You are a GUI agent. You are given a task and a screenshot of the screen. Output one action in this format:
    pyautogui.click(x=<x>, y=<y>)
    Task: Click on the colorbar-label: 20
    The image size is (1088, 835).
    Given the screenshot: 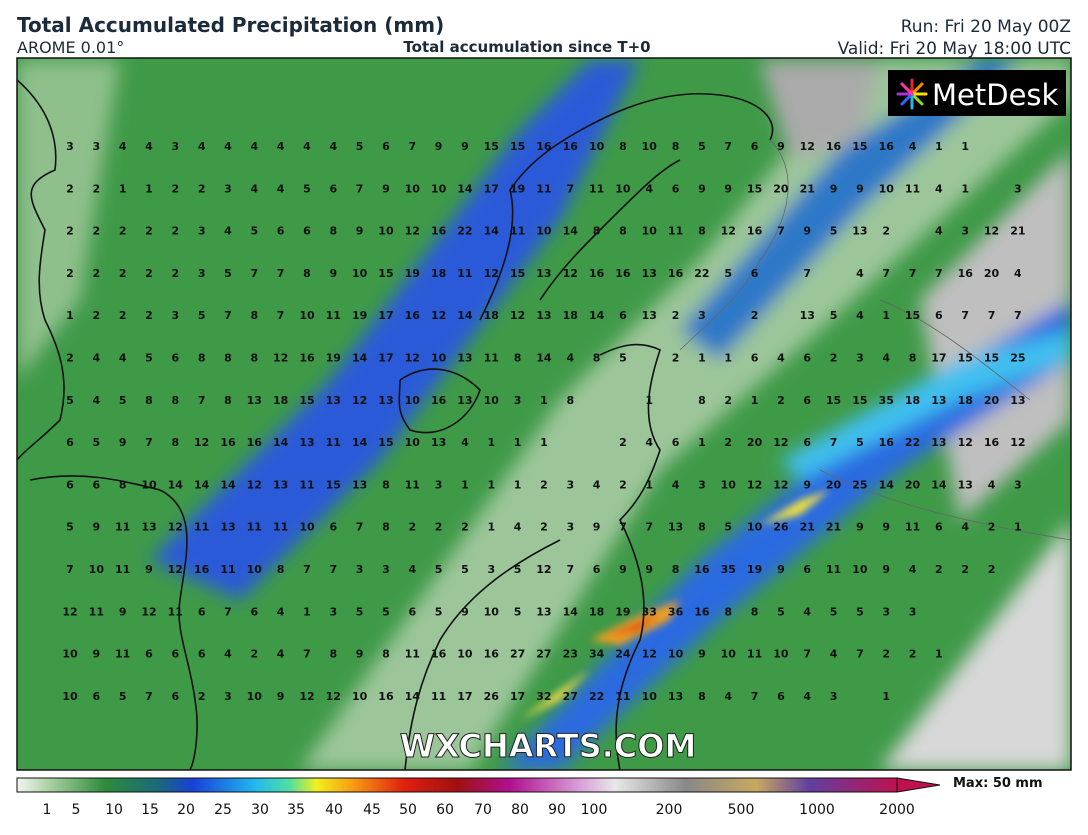 What is the action you would take?
    pyautogui.click(x=186, y=810)
    